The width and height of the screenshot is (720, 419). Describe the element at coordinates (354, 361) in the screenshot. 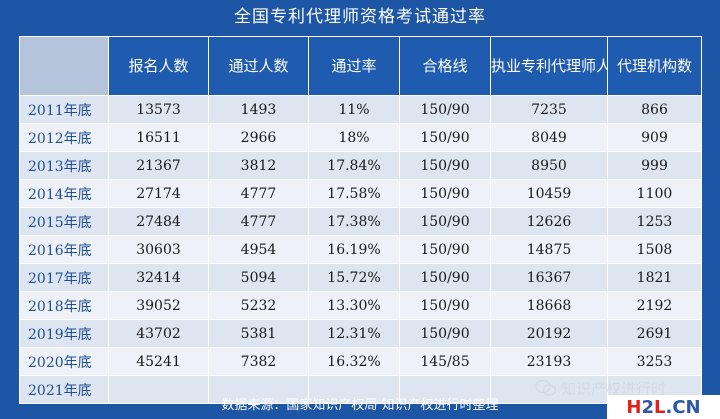

I see `table-cell: 16.32%` at that location.